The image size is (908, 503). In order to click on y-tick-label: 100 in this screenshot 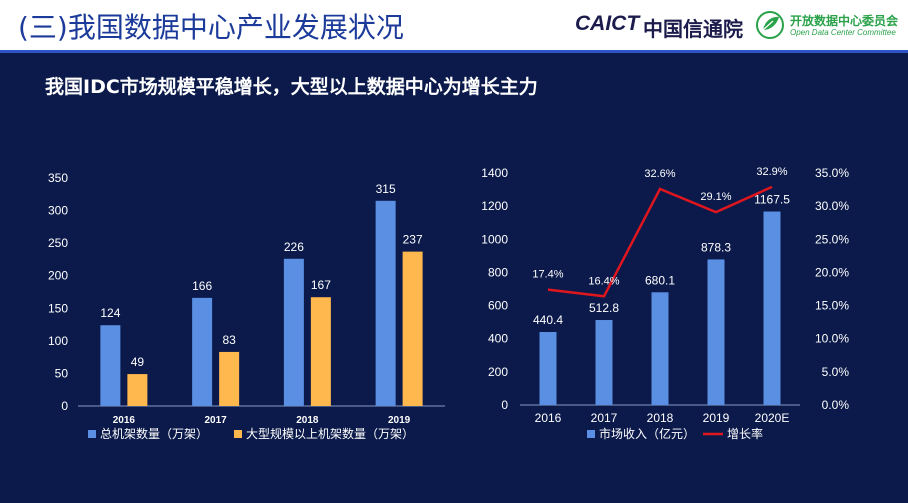, I will do `click(58, 341)`.